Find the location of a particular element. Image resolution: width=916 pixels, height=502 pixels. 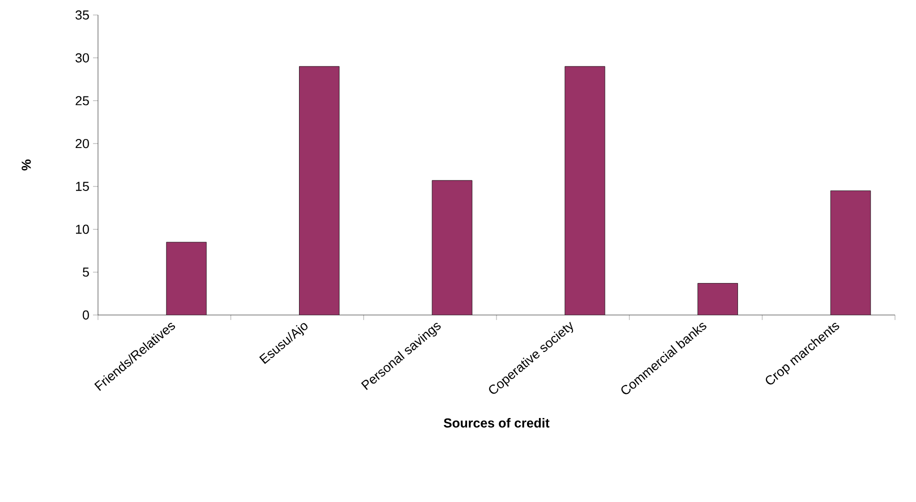

y-tick-label: 0 is located at coordinates (85, 315).